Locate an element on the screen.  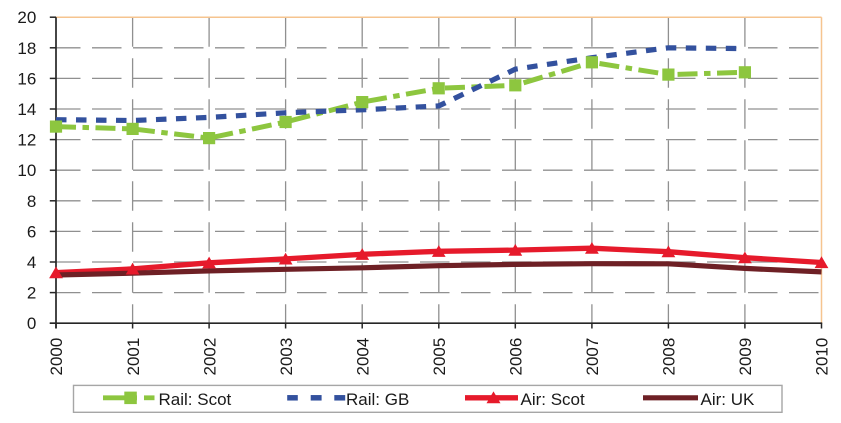
svg-text: 12 is located at coordinates (26, 140).